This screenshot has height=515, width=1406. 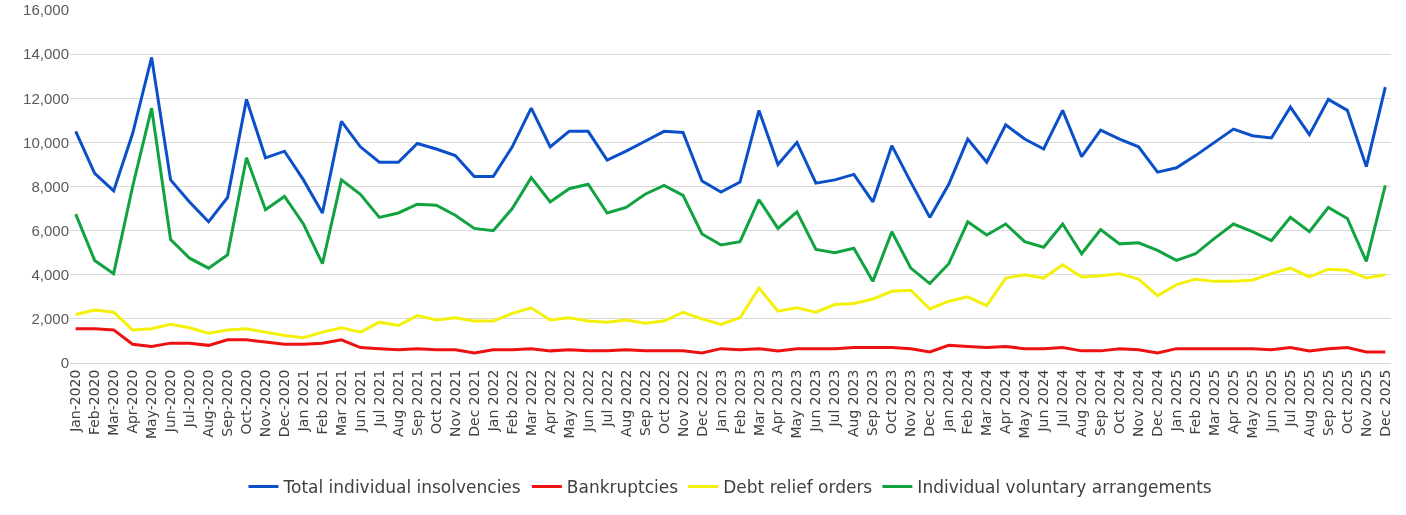 I want to click on x-tick-label: Dec 2025, so click(x=1384, y=403).